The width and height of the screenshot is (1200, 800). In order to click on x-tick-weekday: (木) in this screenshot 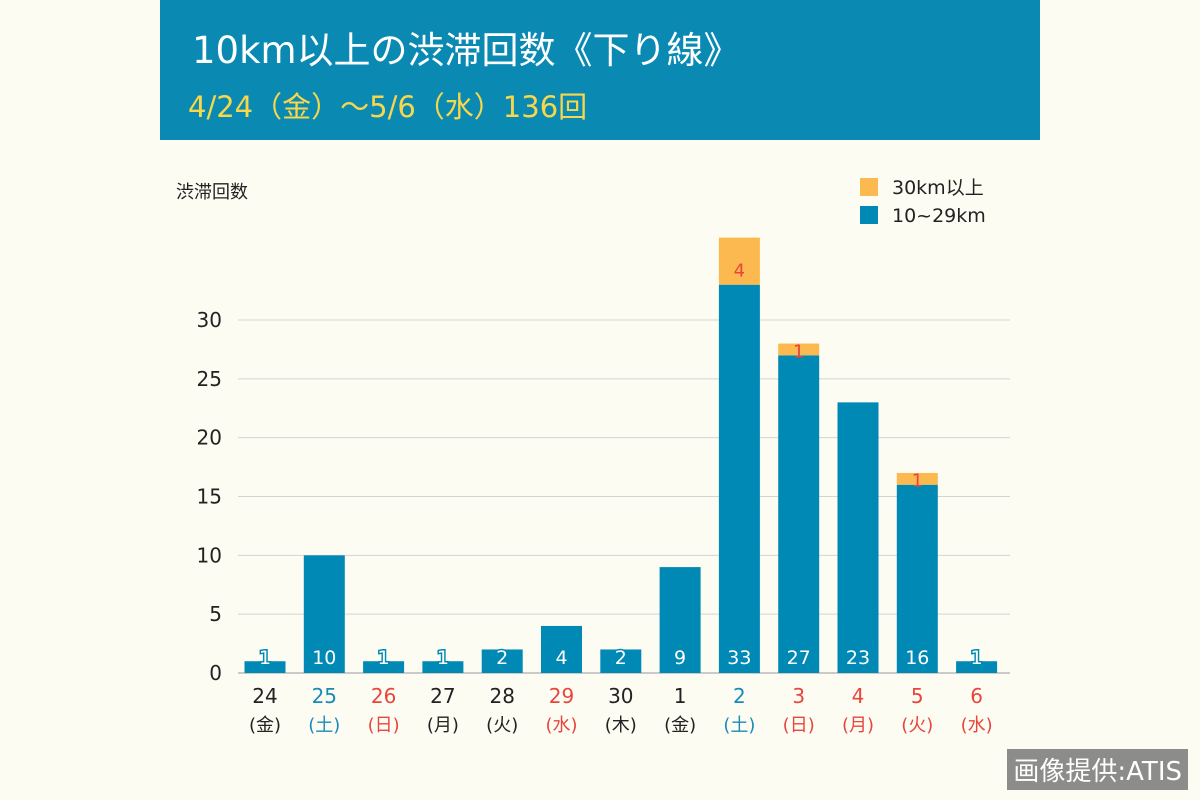, I will do `click(621, 725)`.